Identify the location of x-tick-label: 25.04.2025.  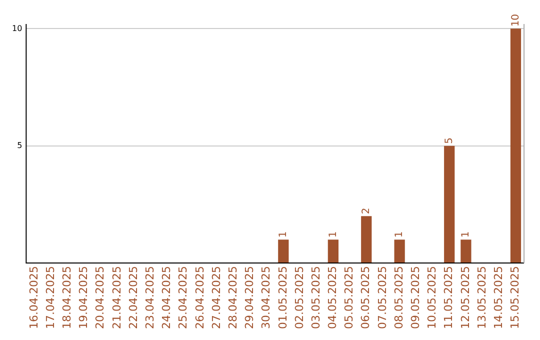
(183, 298).